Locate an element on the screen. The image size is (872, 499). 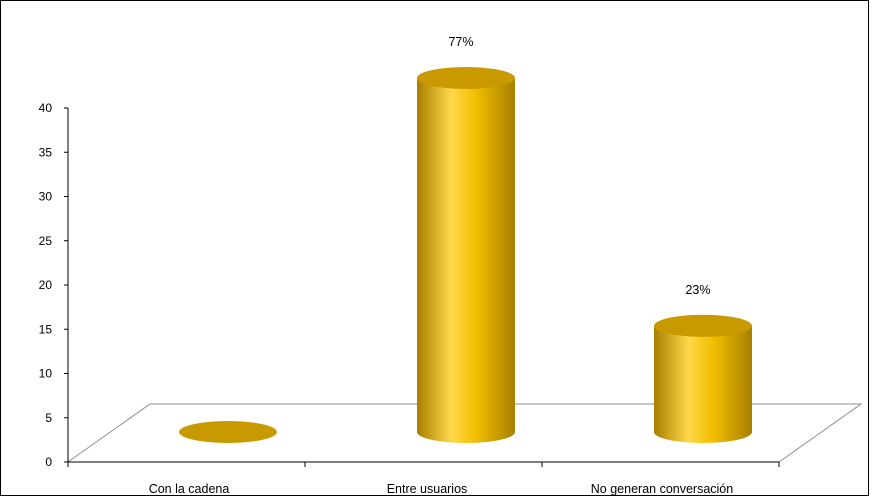
y-tick-label: 5 is located at coordinates (48, 418).